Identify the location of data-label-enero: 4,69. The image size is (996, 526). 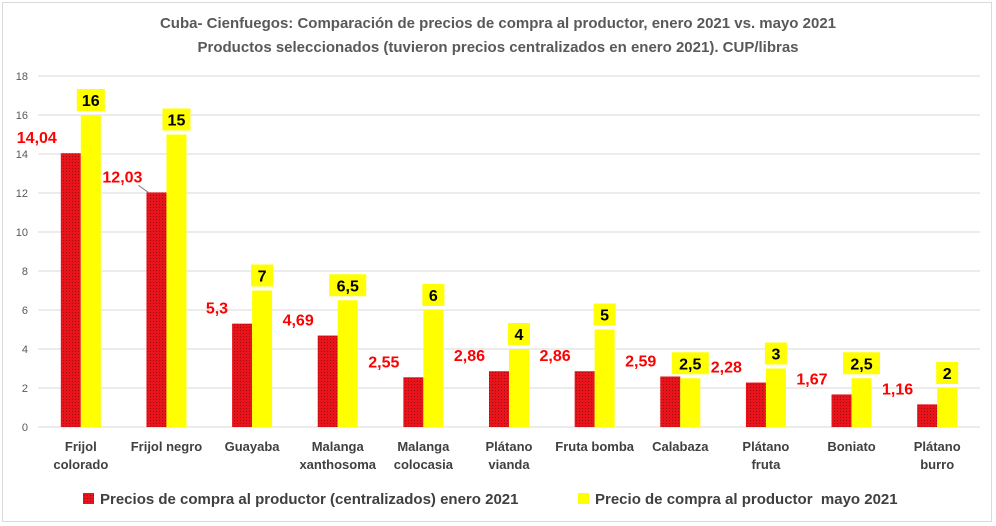
(298, 321).